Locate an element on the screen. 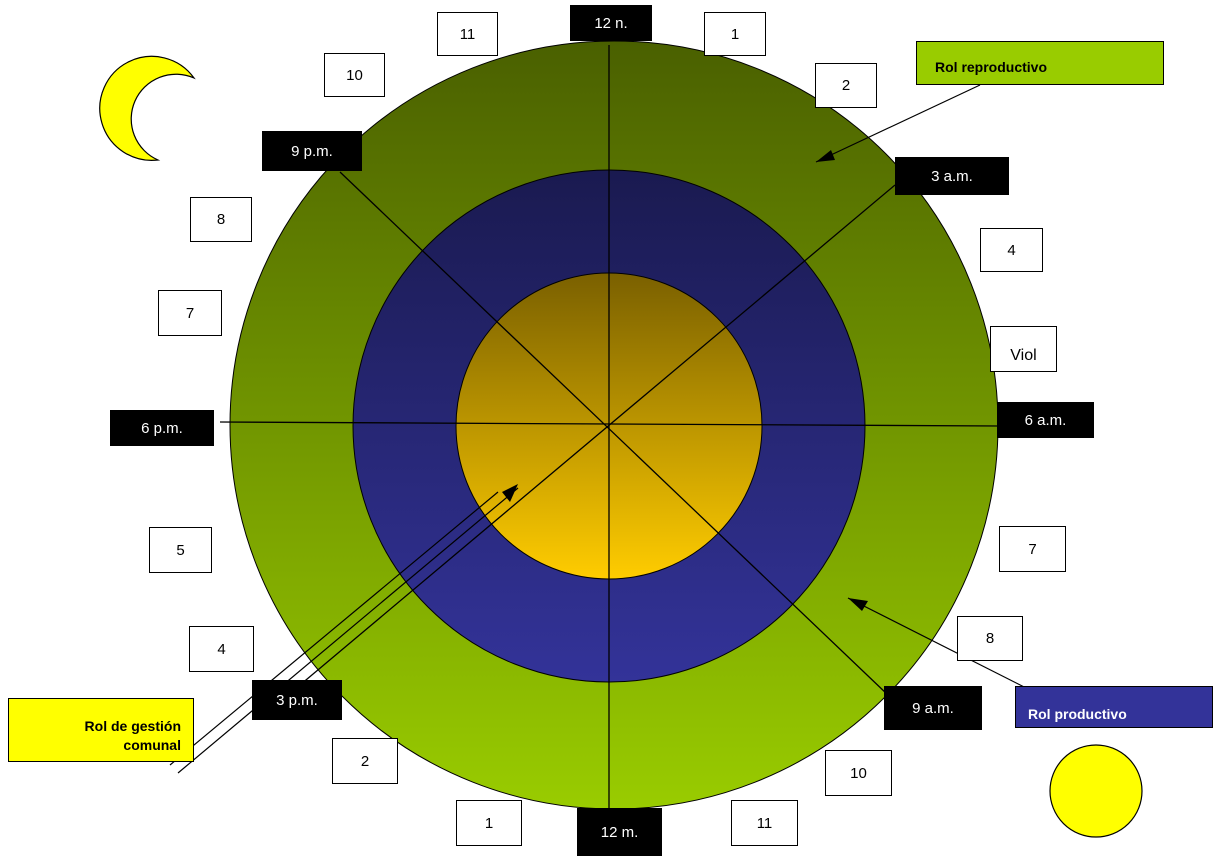 This screenshot has width=1214, height=861. arrowhead-community is located at coordinates (510, 493).